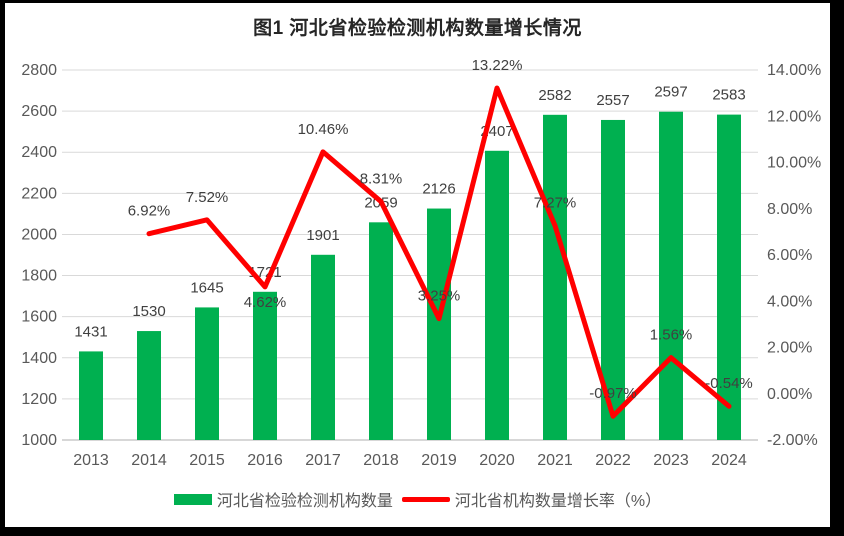 The width and height of the screenshot is (844, 536). I want to click on line-point-label: 3.25%, so click(439, 296).